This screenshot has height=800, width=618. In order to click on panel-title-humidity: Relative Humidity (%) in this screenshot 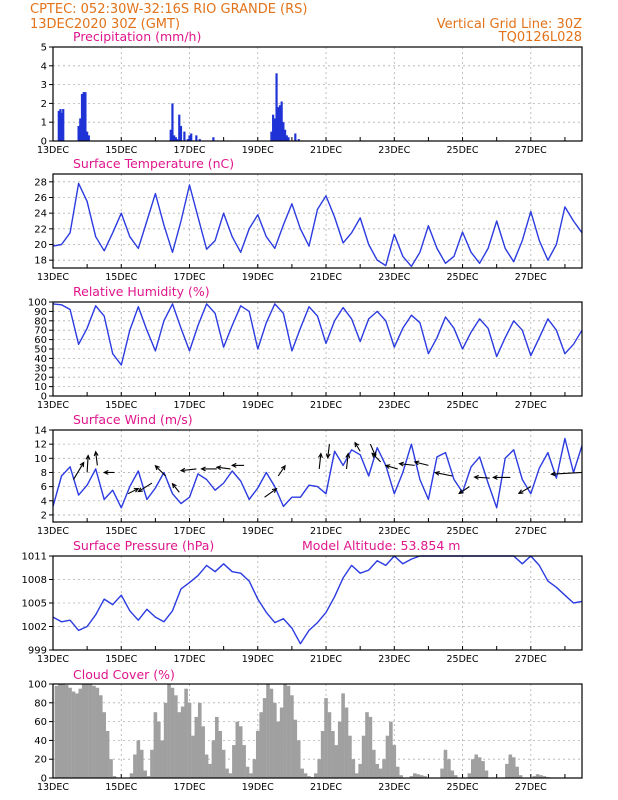, I will do `click(141, 291)`.